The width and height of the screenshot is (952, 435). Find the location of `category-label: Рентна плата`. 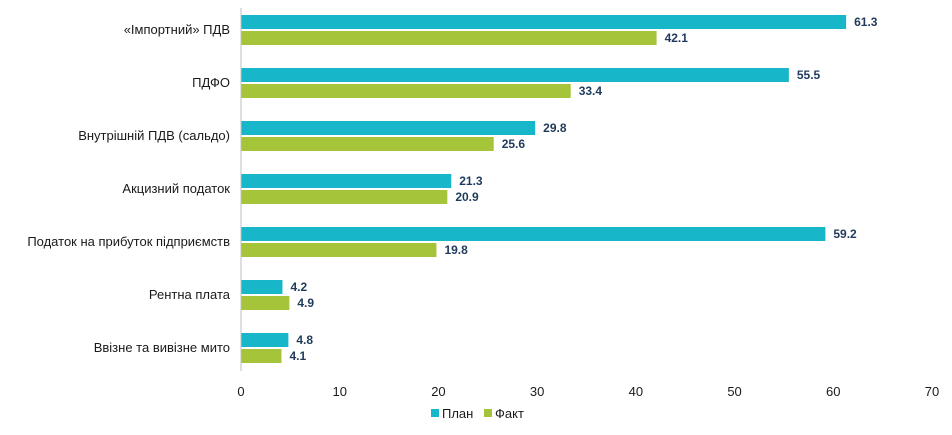

category-label: Рентна плата is located at coordinates (190, 294).